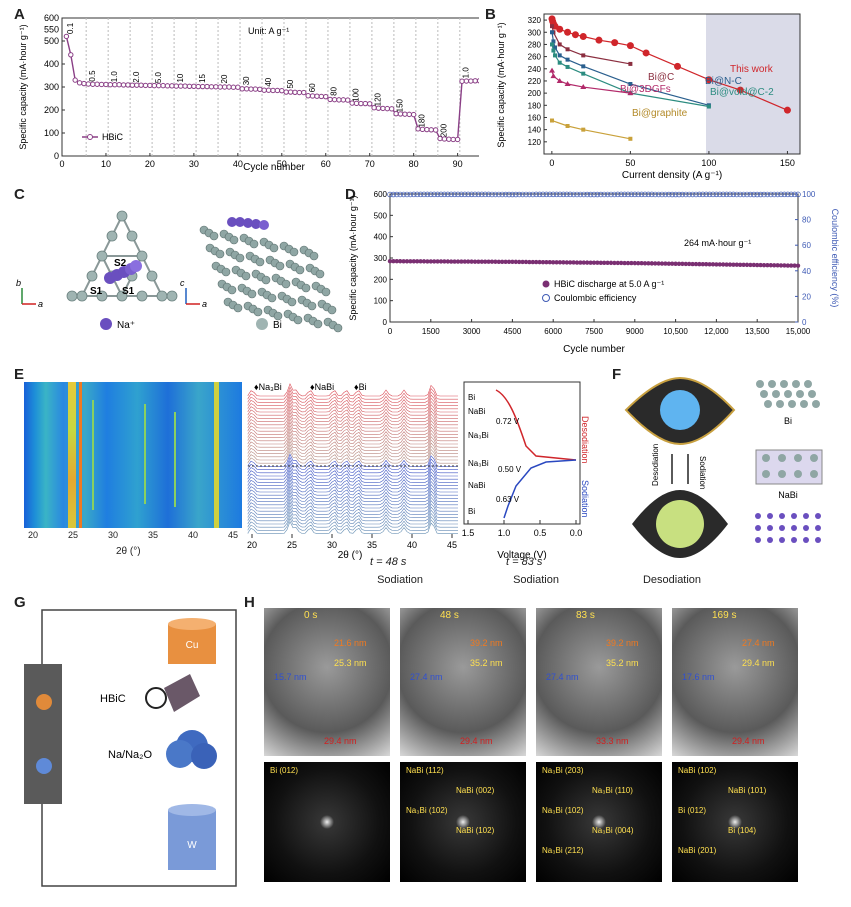 This screenshot has width=851, height=907. I want to click on y-tick-label: 200, so click(535, 93).